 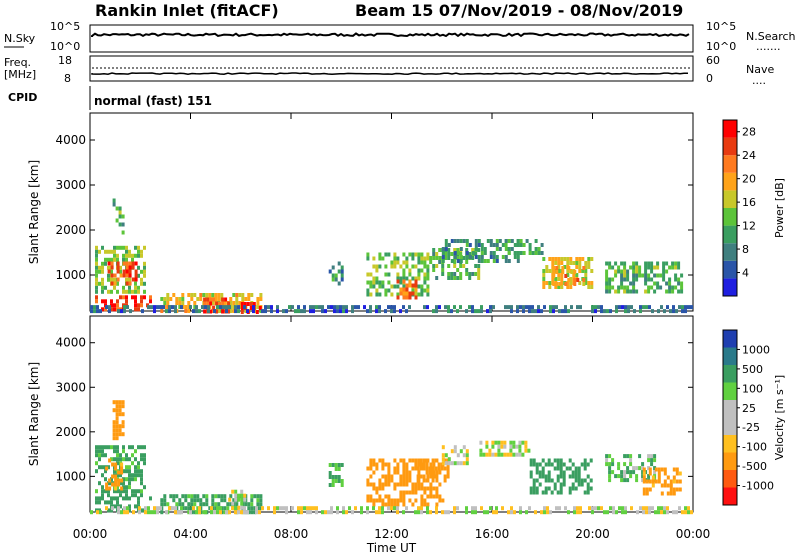 I want to click on colorbar-swatch, so click(x=730, y=339).